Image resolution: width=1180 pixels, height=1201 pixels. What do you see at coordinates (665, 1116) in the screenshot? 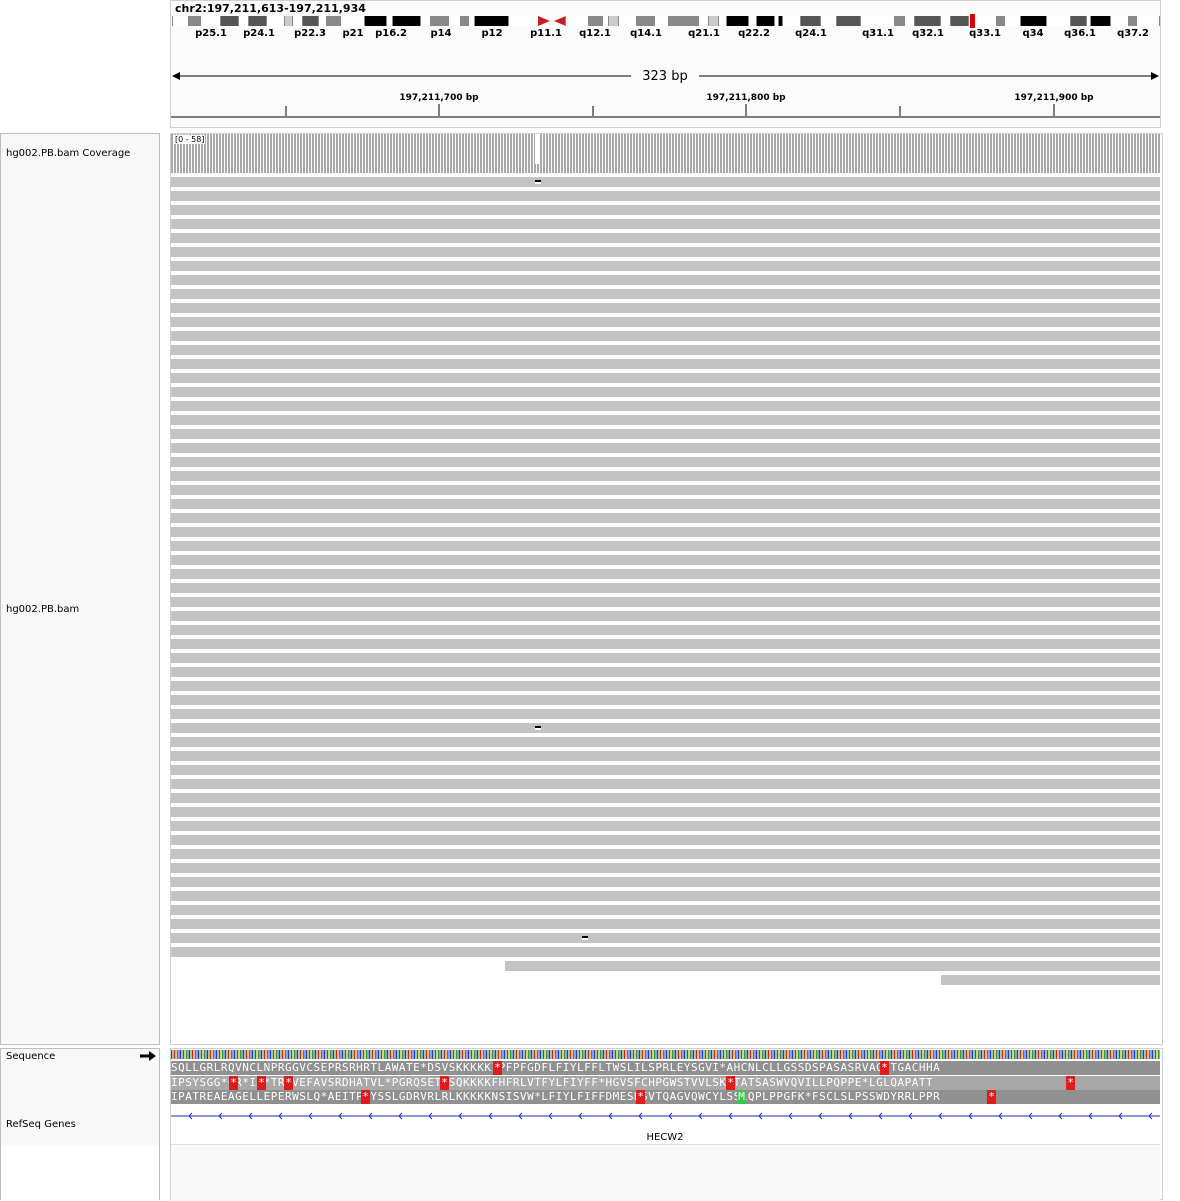
I see `gene-feature-line` at bounding box center [665, 1116].